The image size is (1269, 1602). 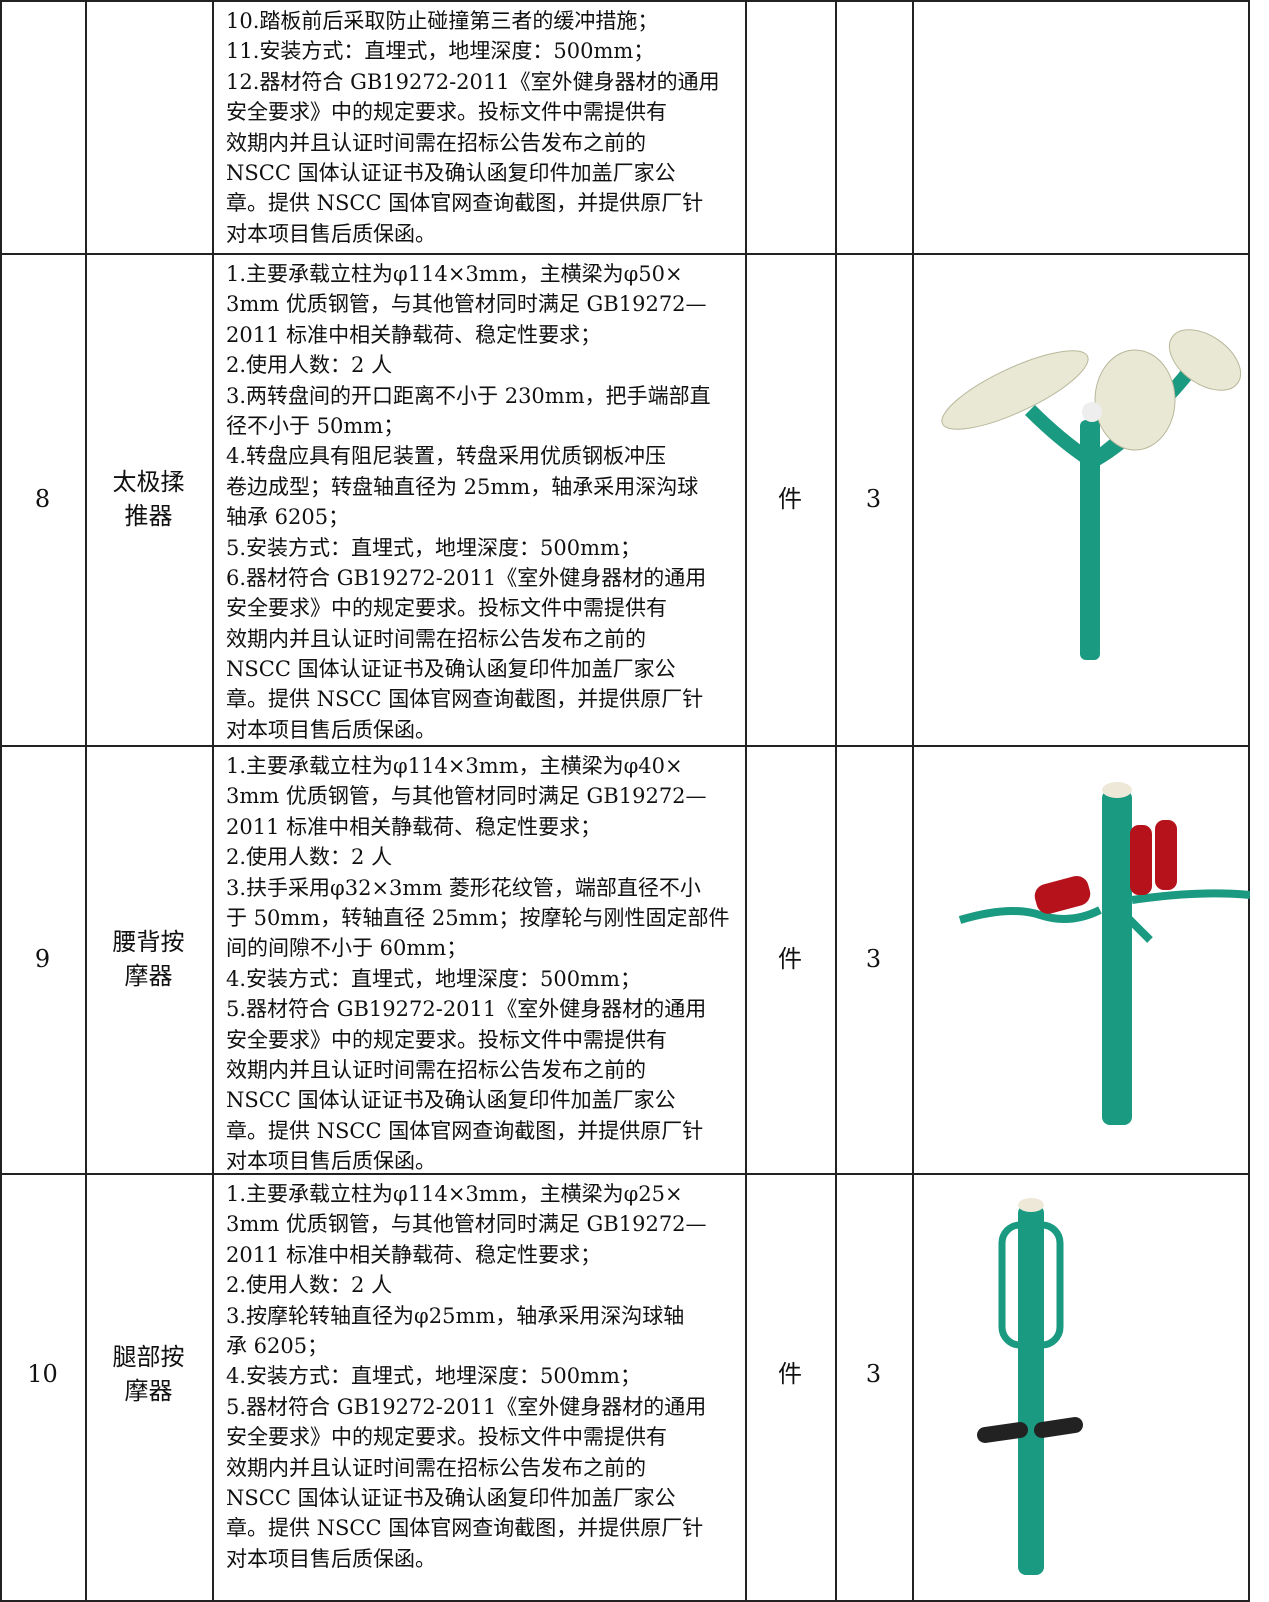 I want to click on spec-line: 11.安装方式：直埋式，地埋深度：500mm；, so click(x=440, y=51).